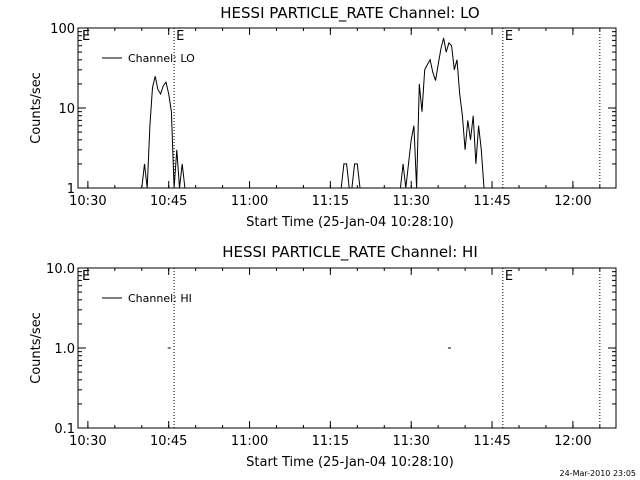 This screenshot has height=480, width=640. I want to click on chart-title: HESSI PARTICLE_RATE Channel: HI, so click(350, 252).